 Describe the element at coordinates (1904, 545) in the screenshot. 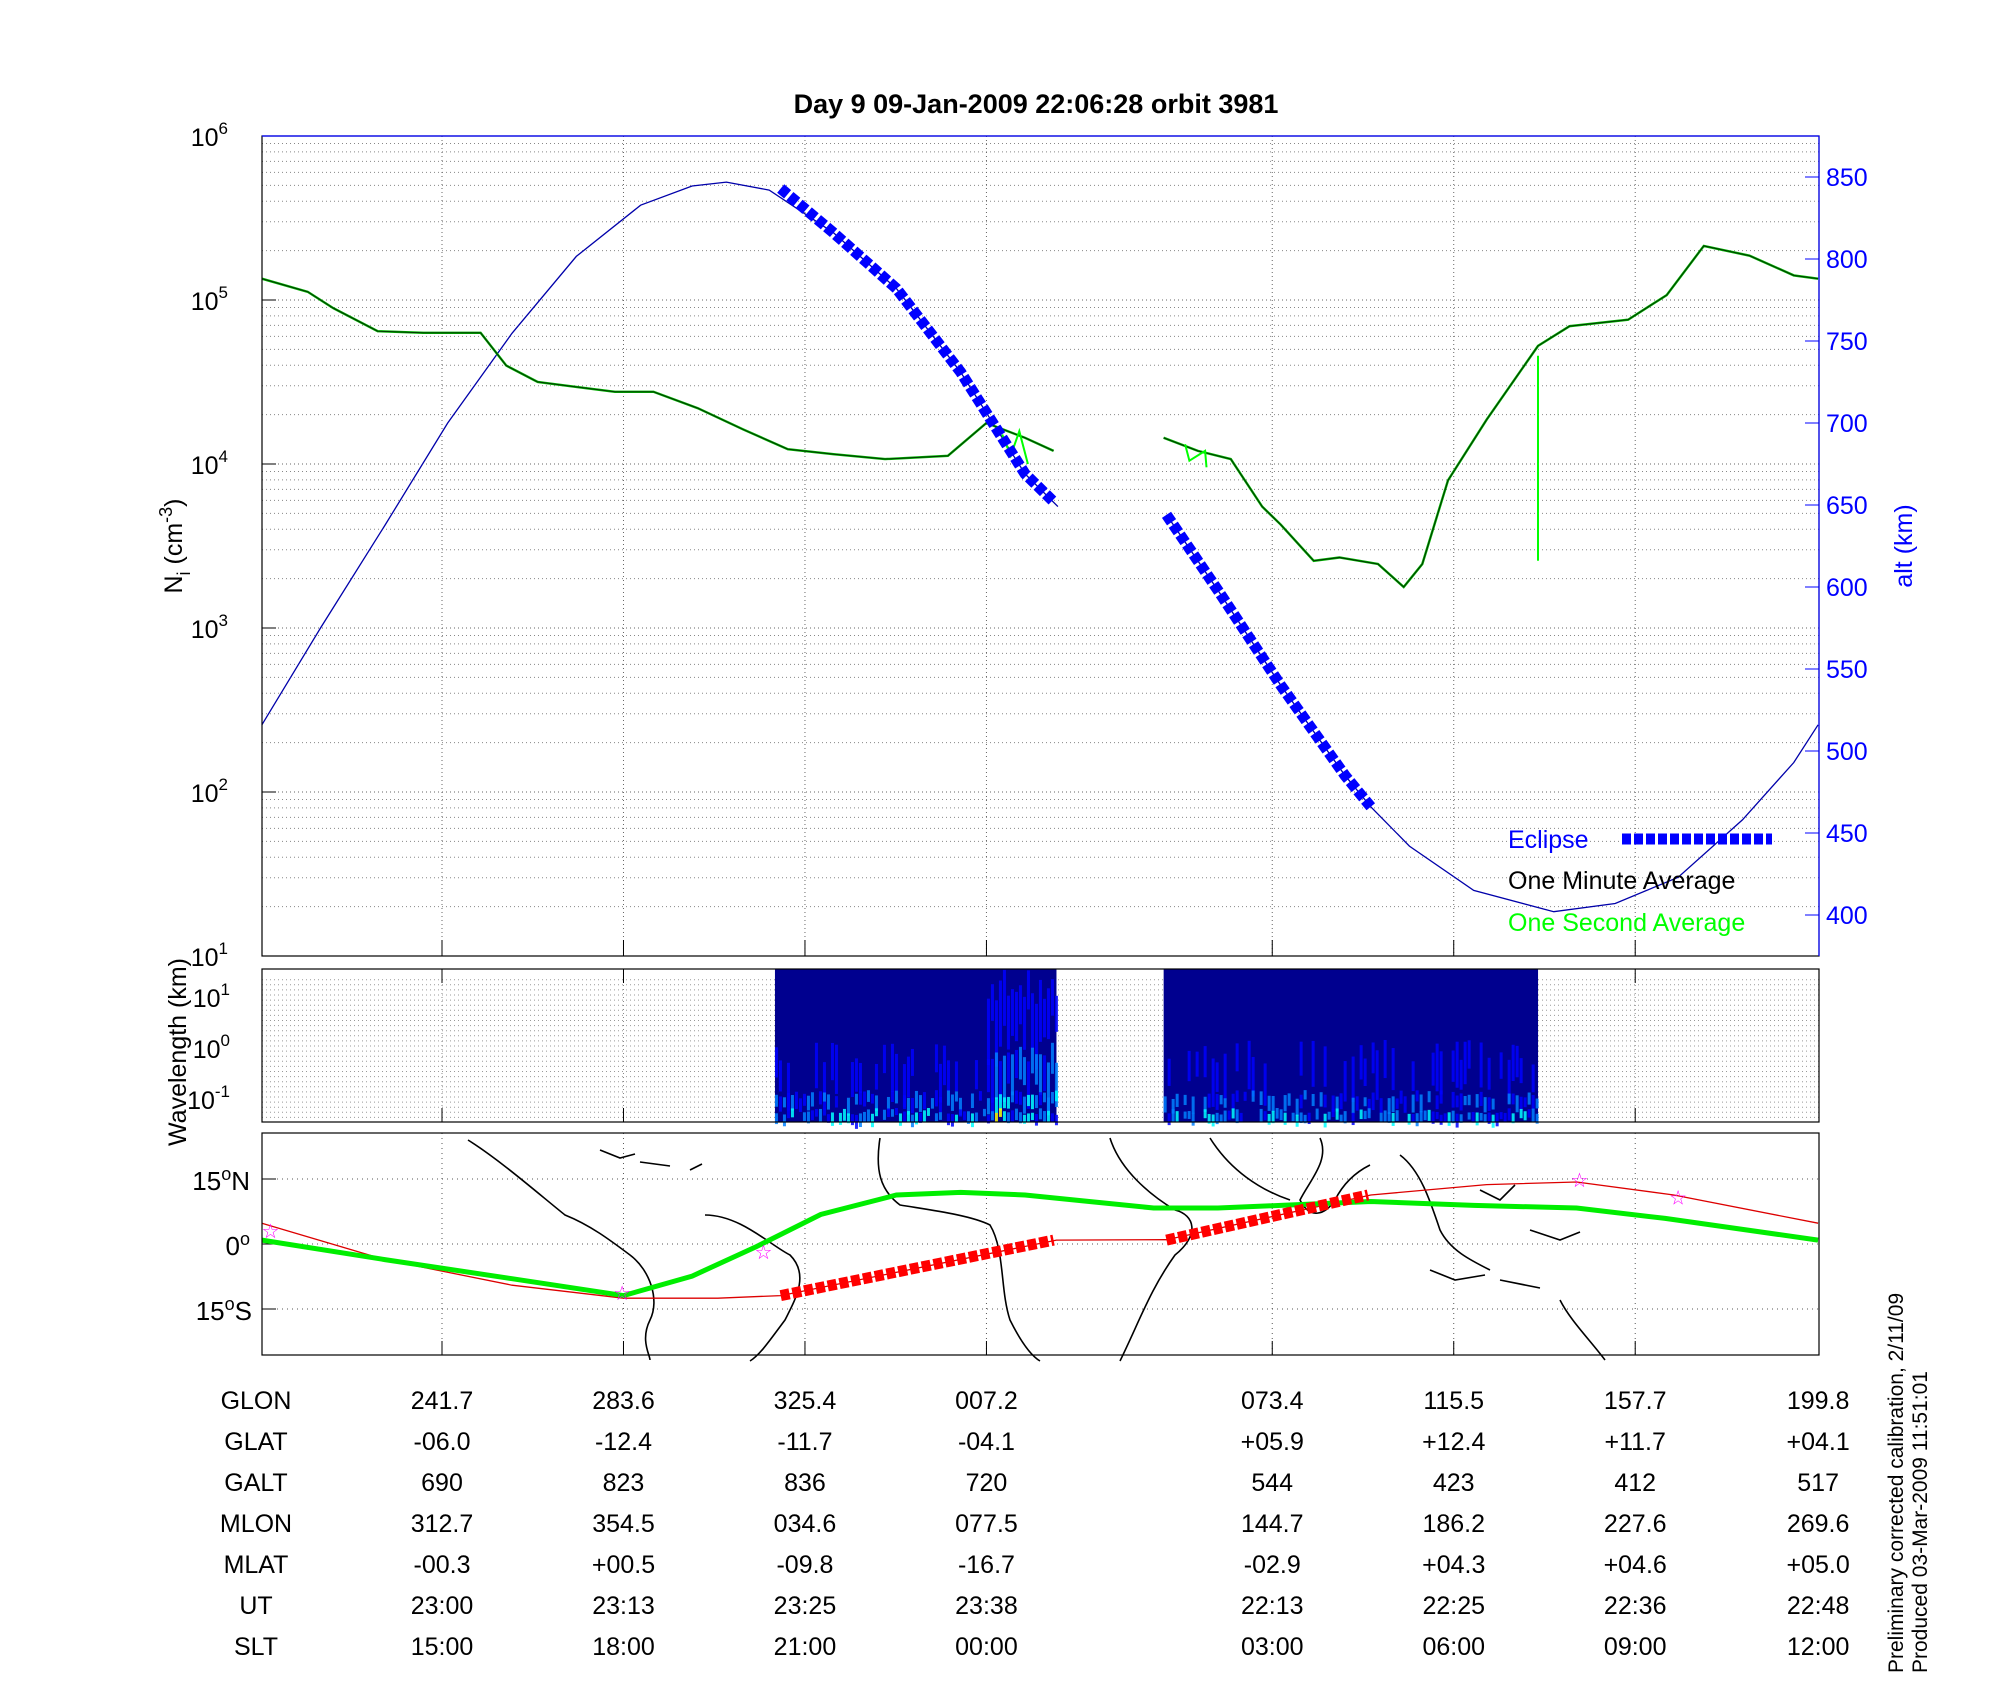

I see `altitude-axis-label: alt (km)` at that location.